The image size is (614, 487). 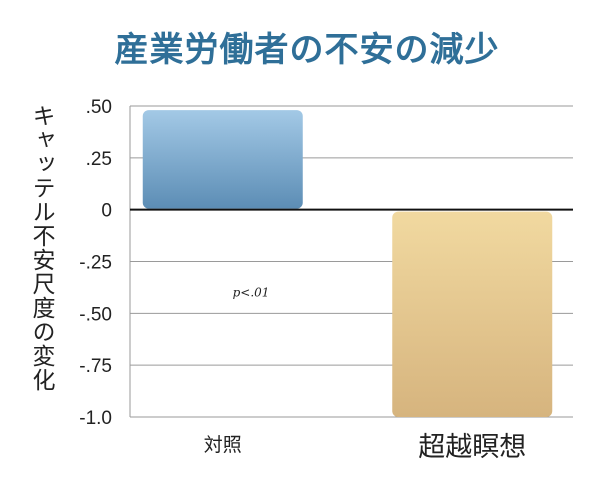 What do you see at coordinates (222, 159) in the screenshot?
I see `bar-control` at bounding box center [222, 159].